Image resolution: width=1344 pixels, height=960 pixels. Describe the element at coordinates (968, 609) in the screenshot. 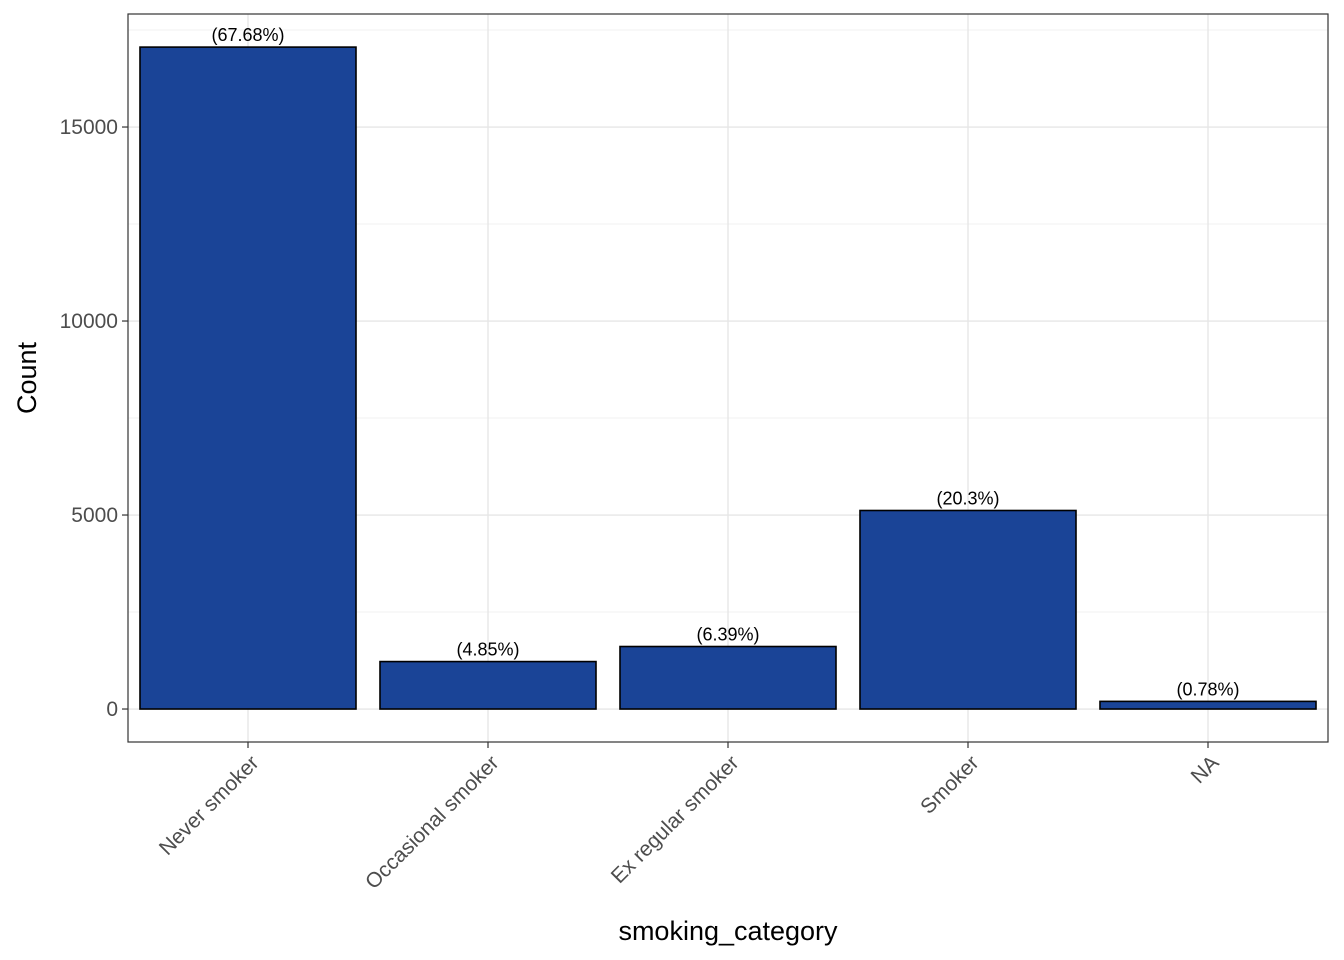

I see `bar-smoker` at that location.